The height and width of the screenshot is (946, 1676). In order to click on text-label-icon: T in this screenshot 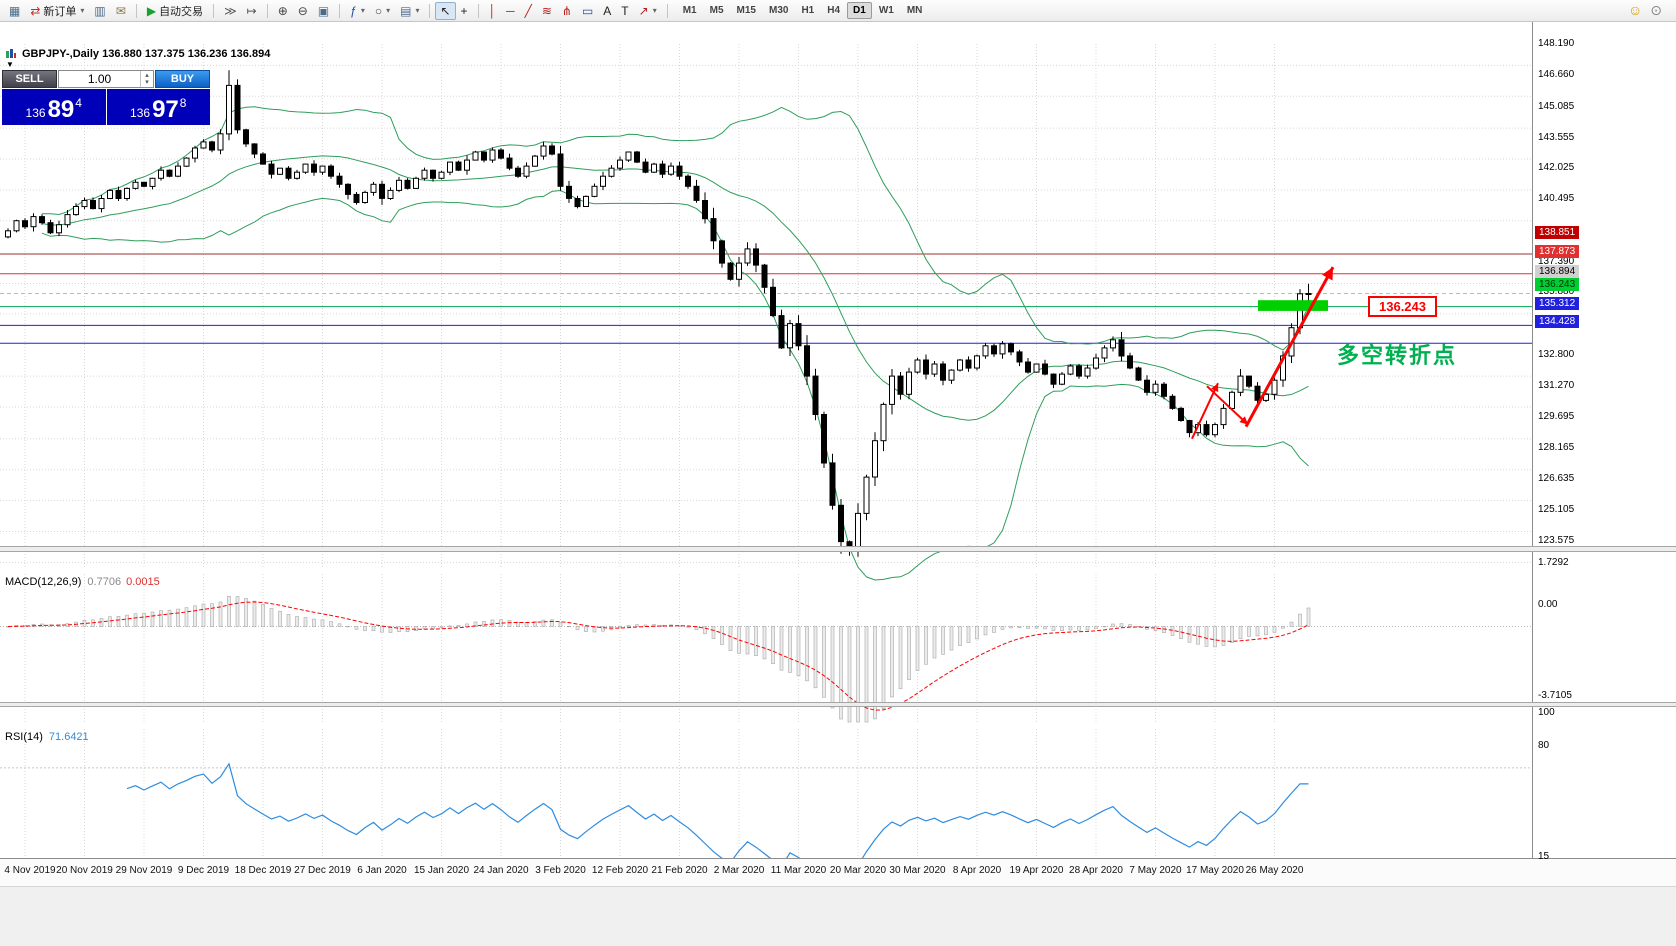, I will do `click(624, 11)`.